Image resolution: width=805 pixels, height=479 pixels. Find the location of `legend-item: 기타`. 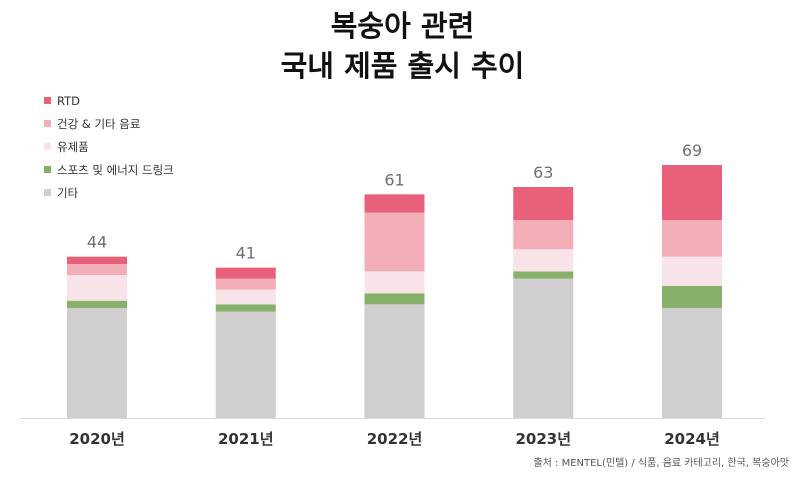

legend-item: 기타 is located at coordinates (109, 192).